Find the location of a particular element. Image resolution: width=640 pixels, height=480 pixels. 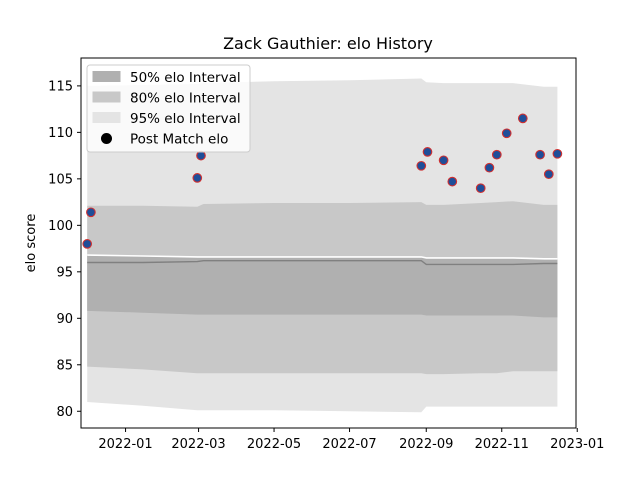

y-tick-label: 95 is located at coordinates (64, 272).